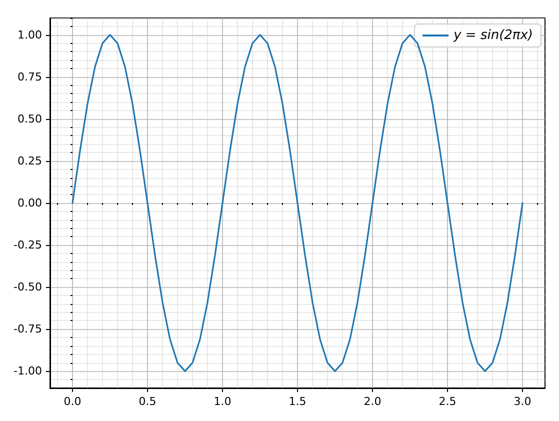  Describe the element at coordinates (30, 161) in the screenshot. I see `y-tick-label: 0.25` at that location.